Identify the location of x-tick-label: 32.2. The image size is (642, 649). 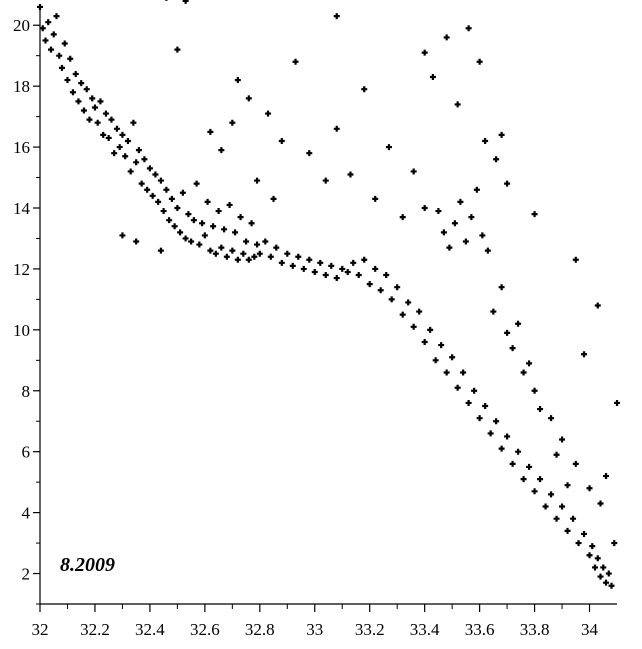
(95, 629).